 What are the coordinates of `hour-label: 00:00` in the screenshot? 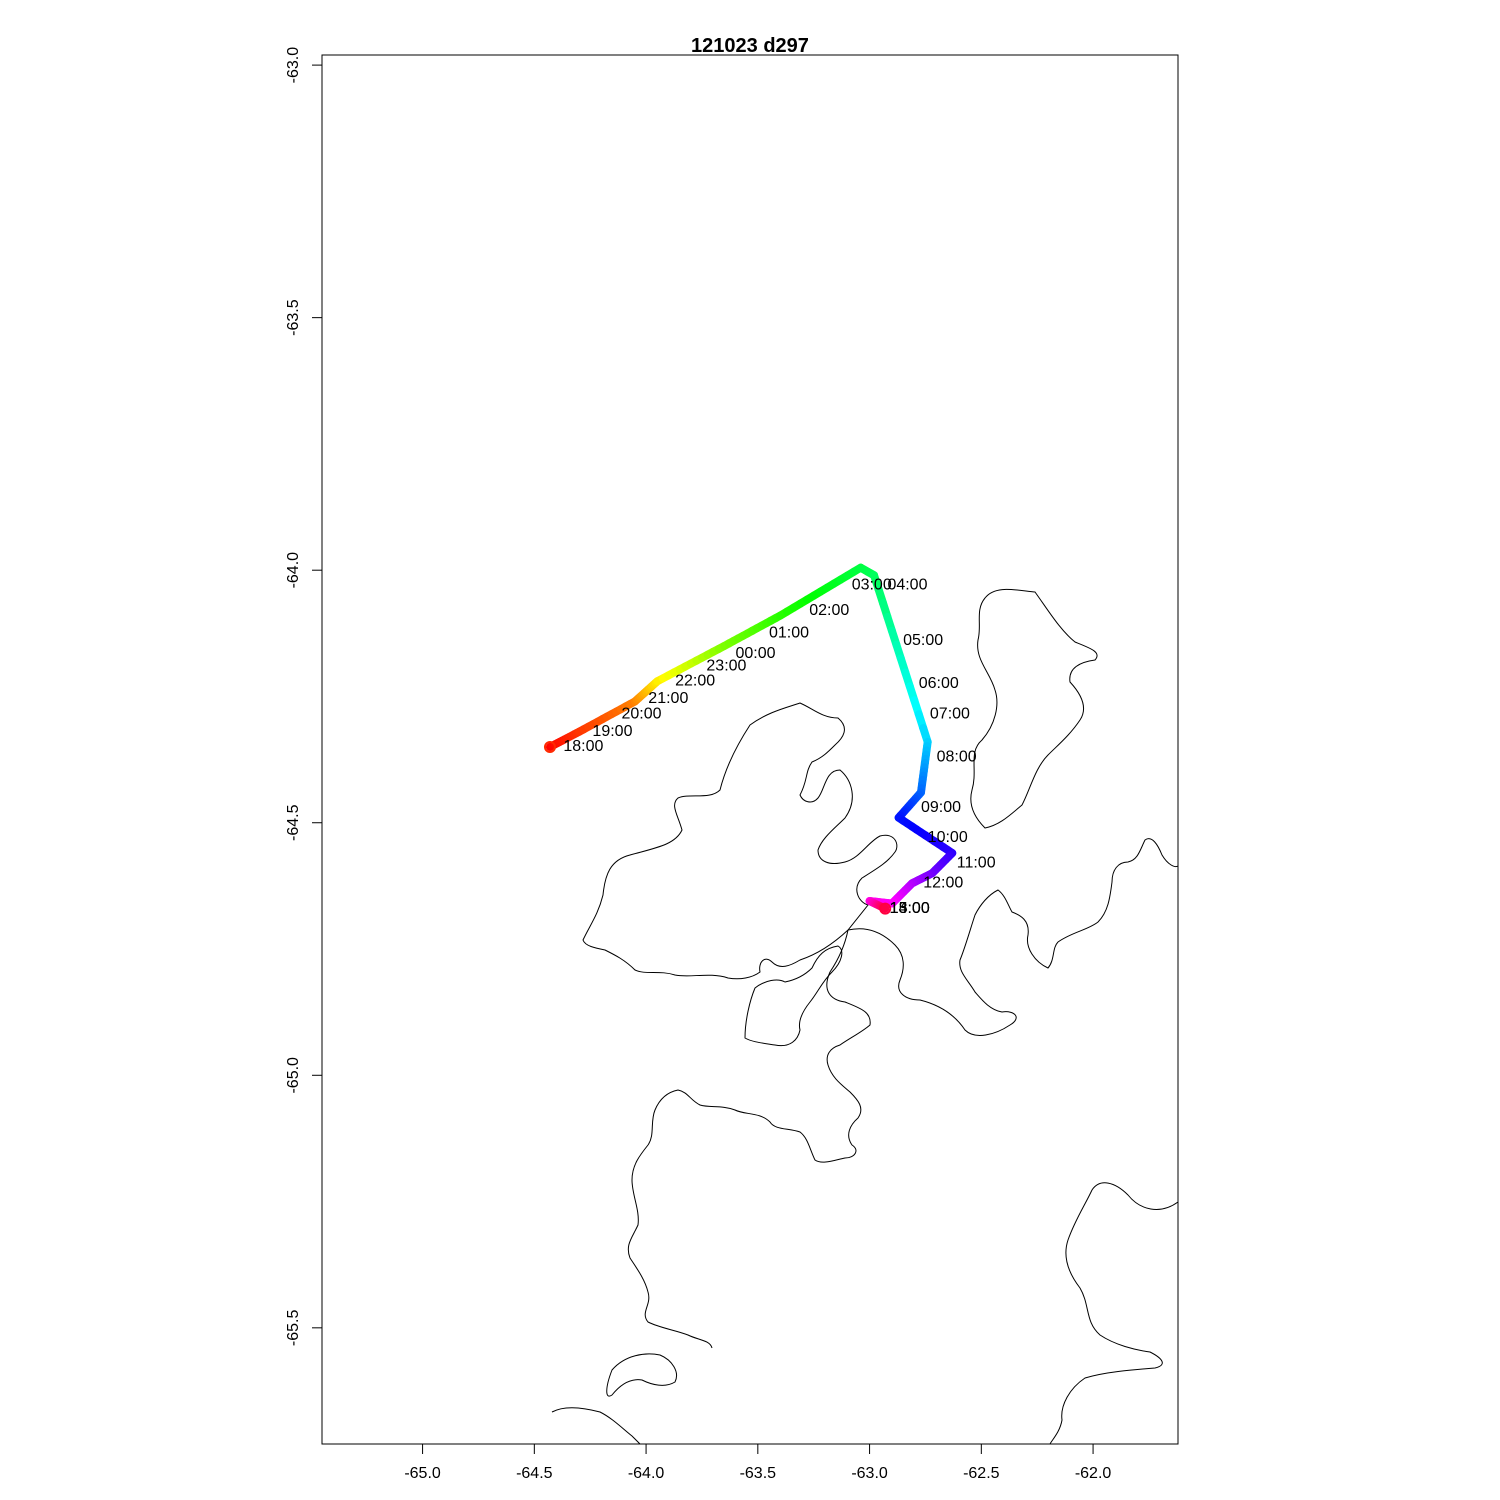 It's located at (755, 653).